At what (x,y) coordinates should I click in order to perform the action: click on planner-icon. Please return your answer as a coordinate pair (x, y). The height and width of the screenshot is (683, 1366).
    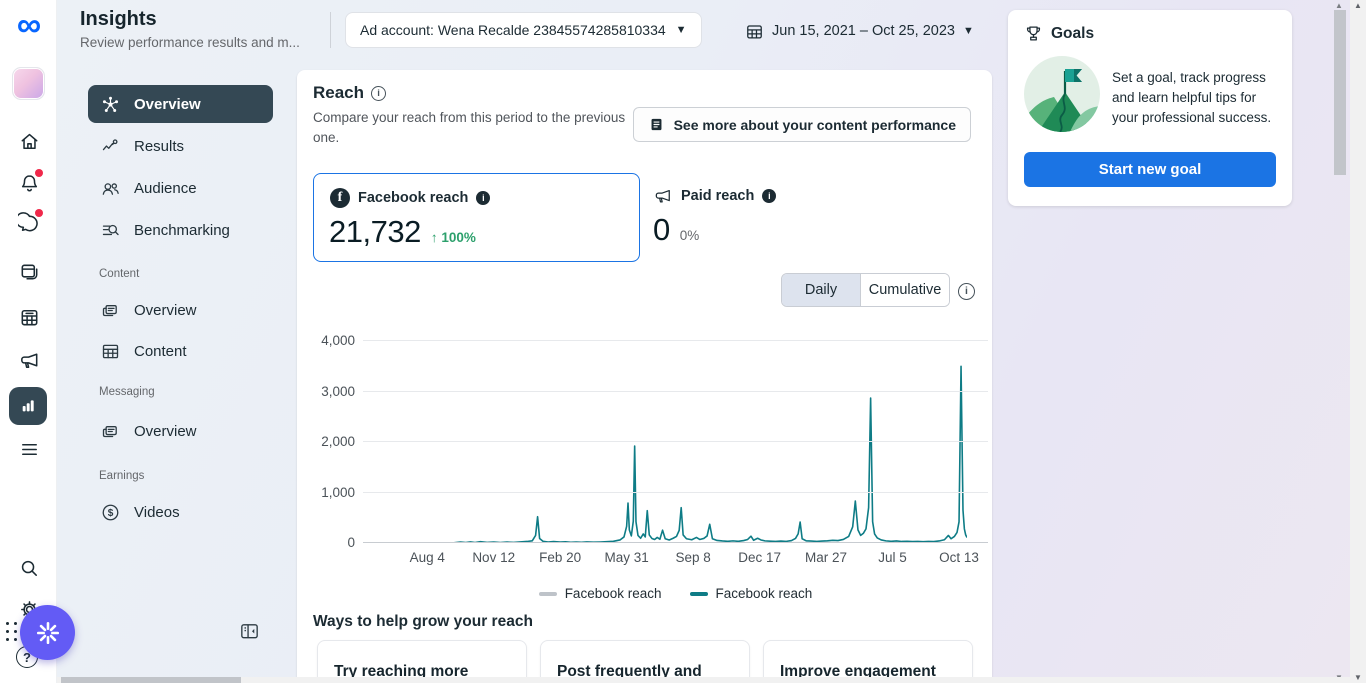
    Looking at the image, I should click on (29, 317).